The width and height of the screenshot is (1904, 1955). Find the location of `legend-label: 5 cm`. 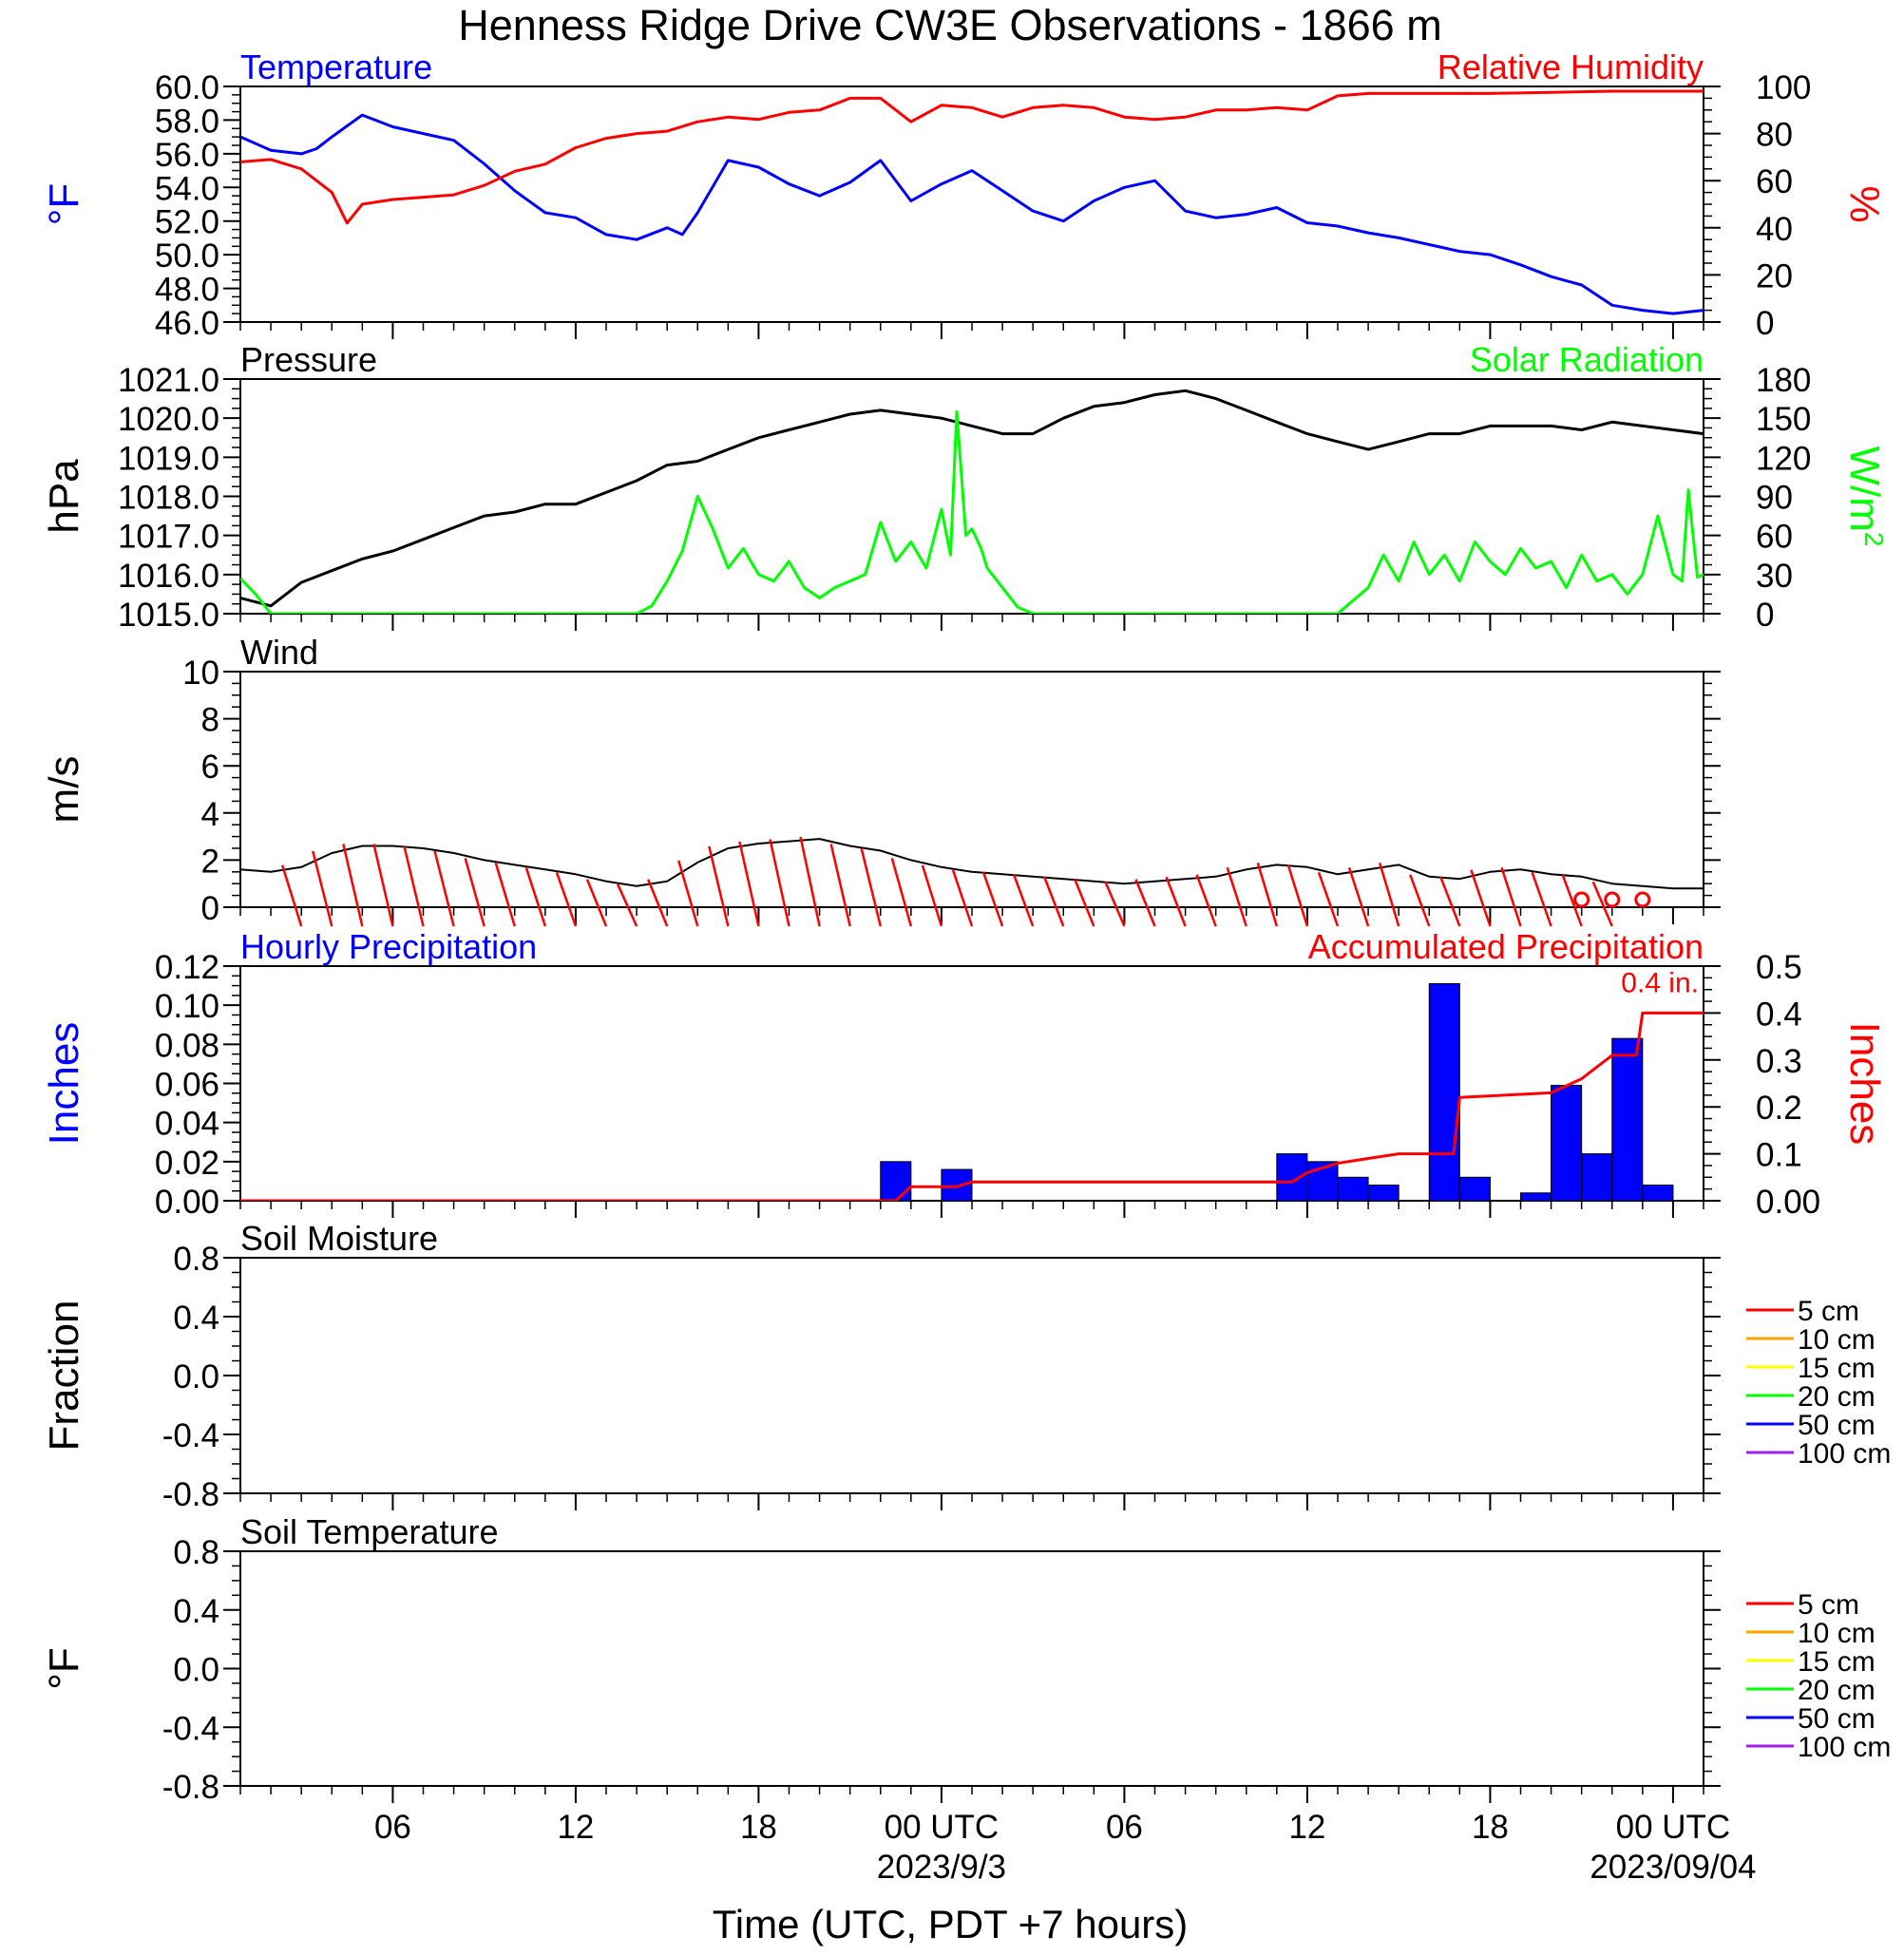

legend-label: 5 cm is located at coordinates (1828, 1311).